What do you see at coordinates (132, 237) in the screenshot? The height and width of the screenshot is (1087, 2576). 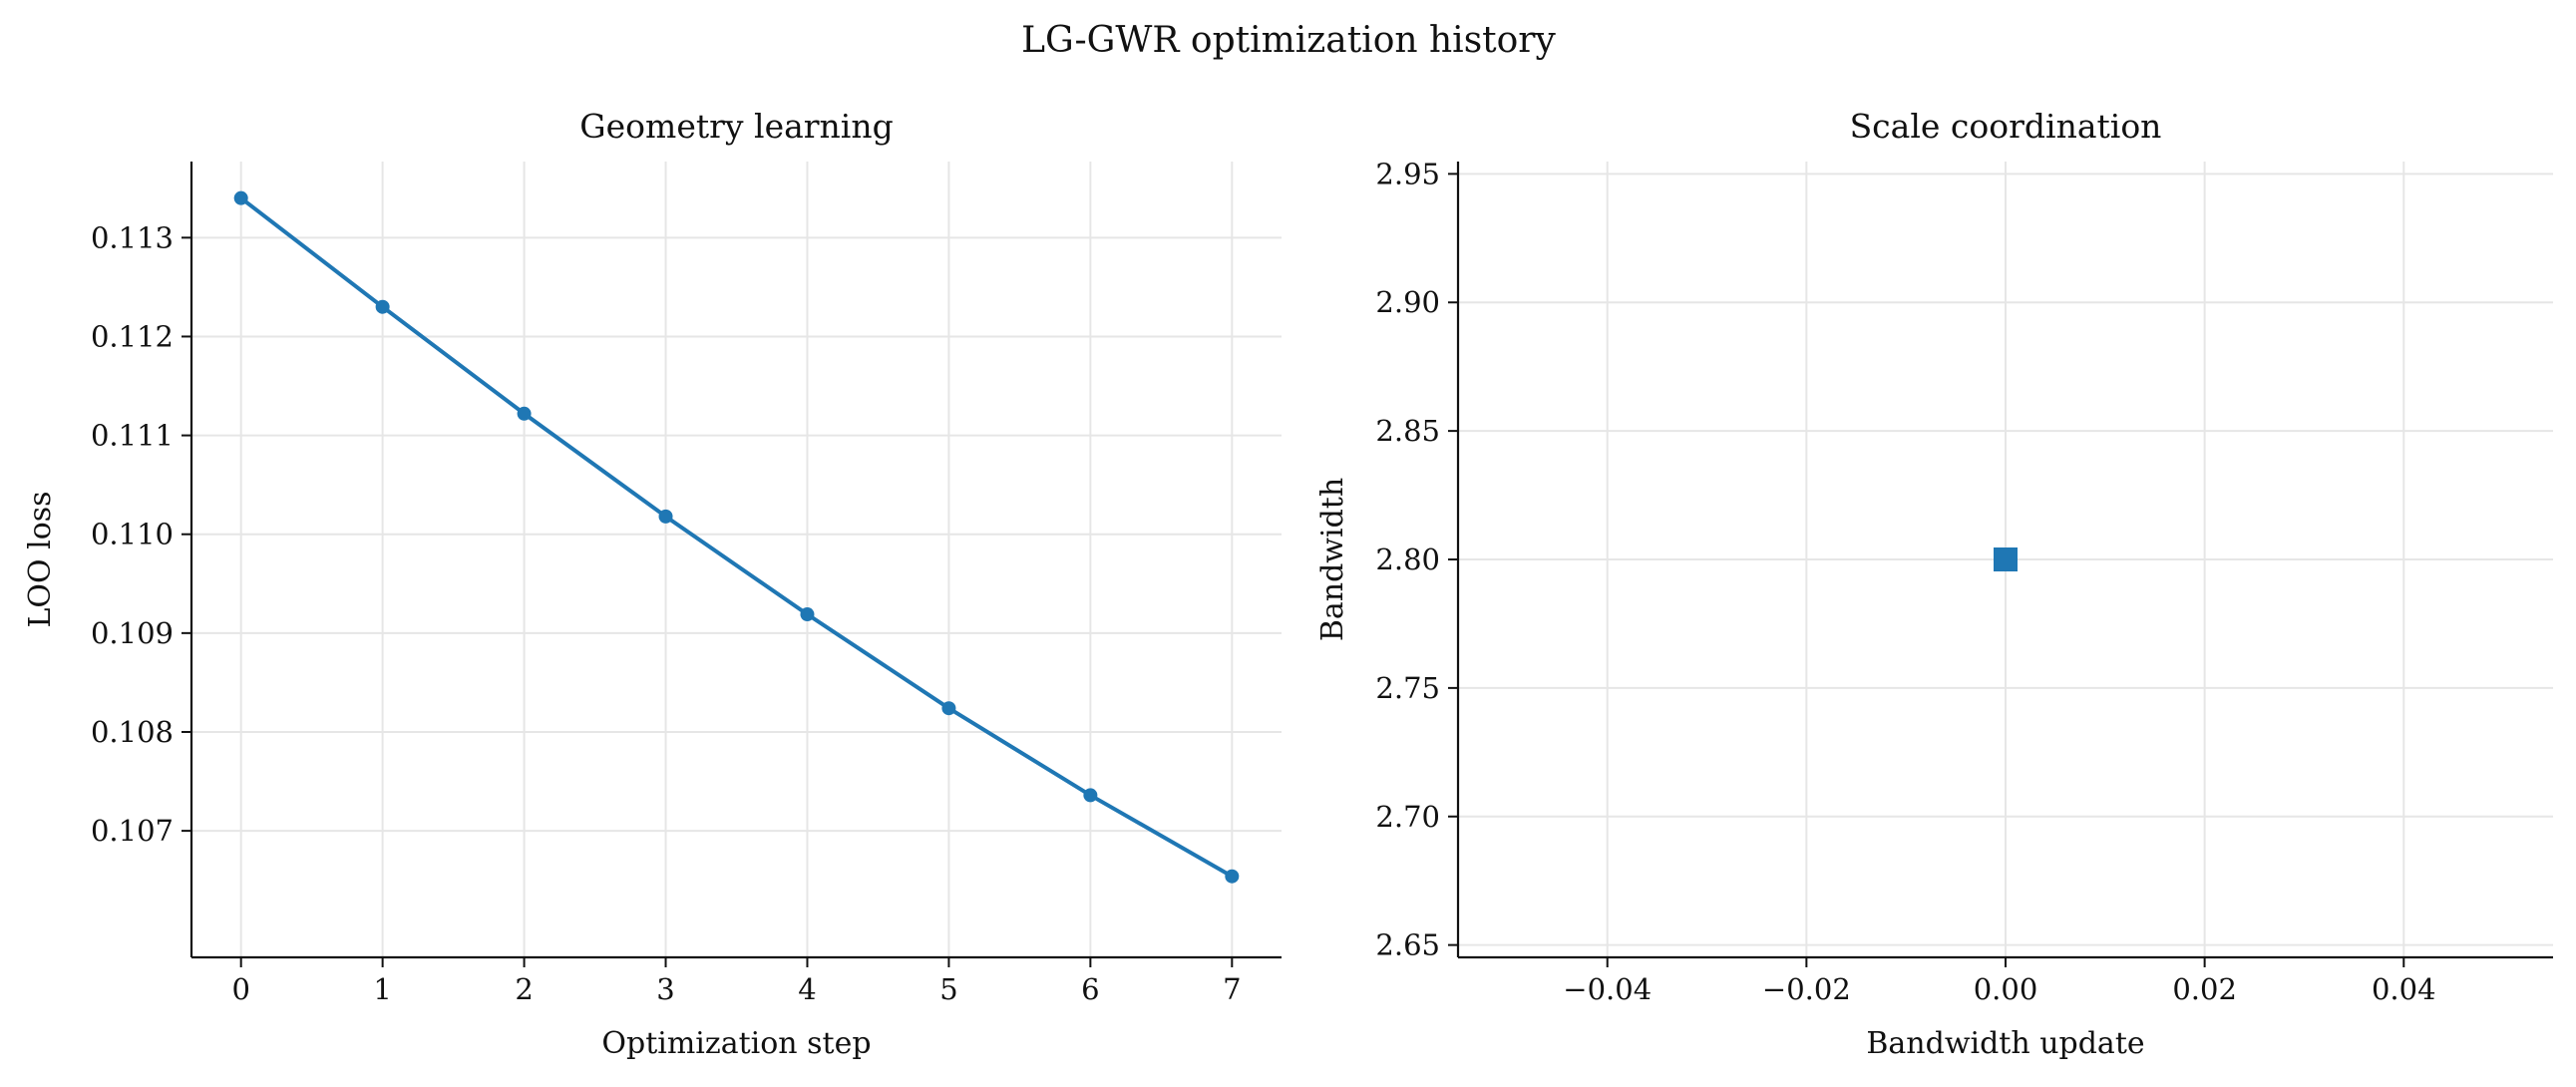 I see `y-tick-label: 0.113` at bounding box center [132, 237].